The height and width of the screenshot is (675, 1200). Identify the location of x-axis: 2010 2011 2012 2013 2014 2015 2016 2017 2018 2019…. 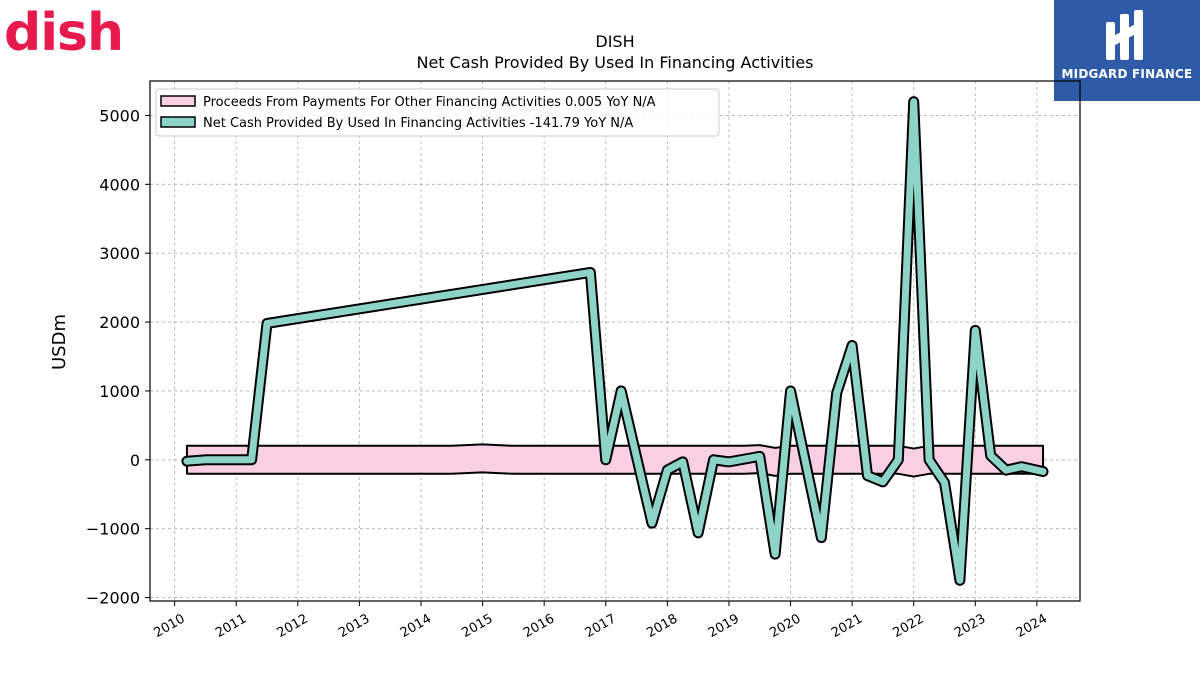
(600, 621).